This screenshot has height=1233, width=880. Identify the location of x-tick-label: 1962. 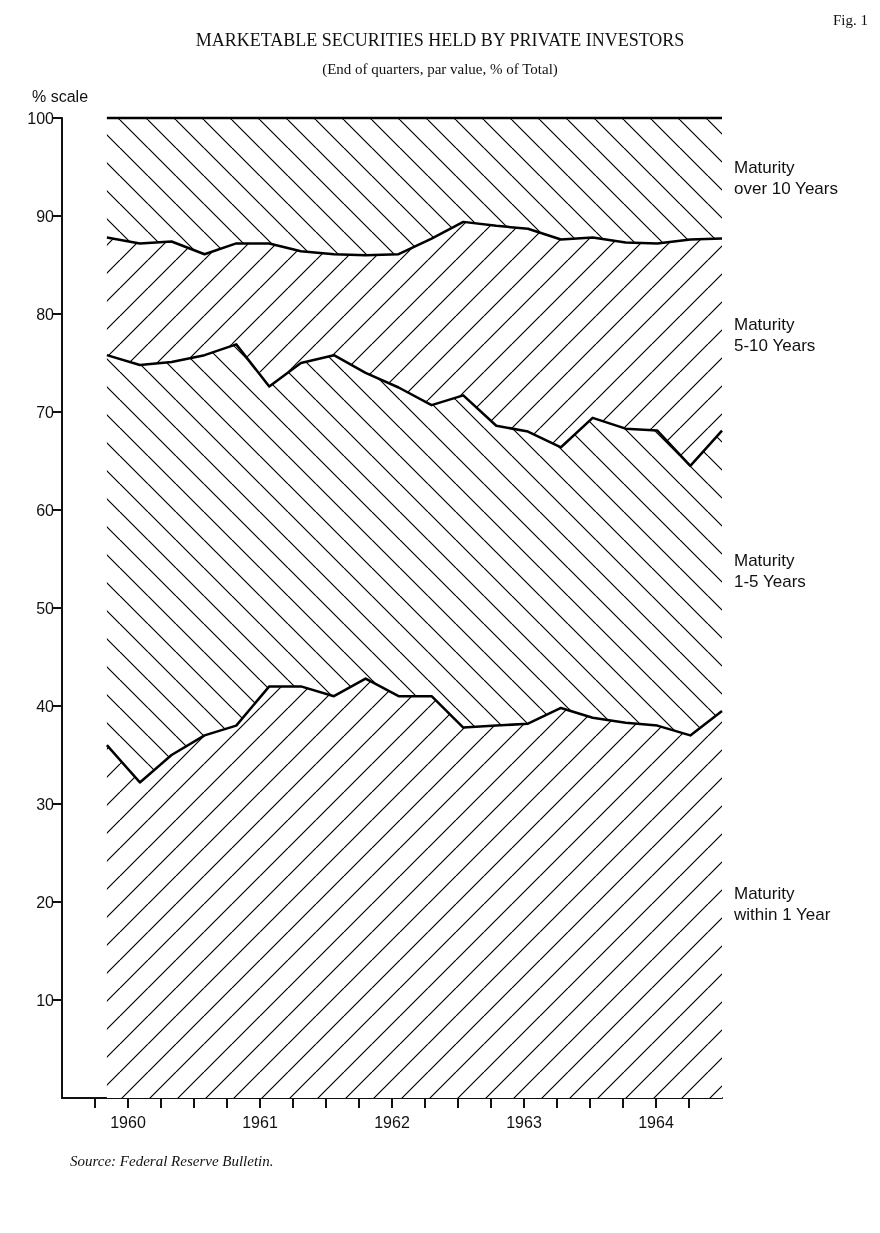
(392, 1122).